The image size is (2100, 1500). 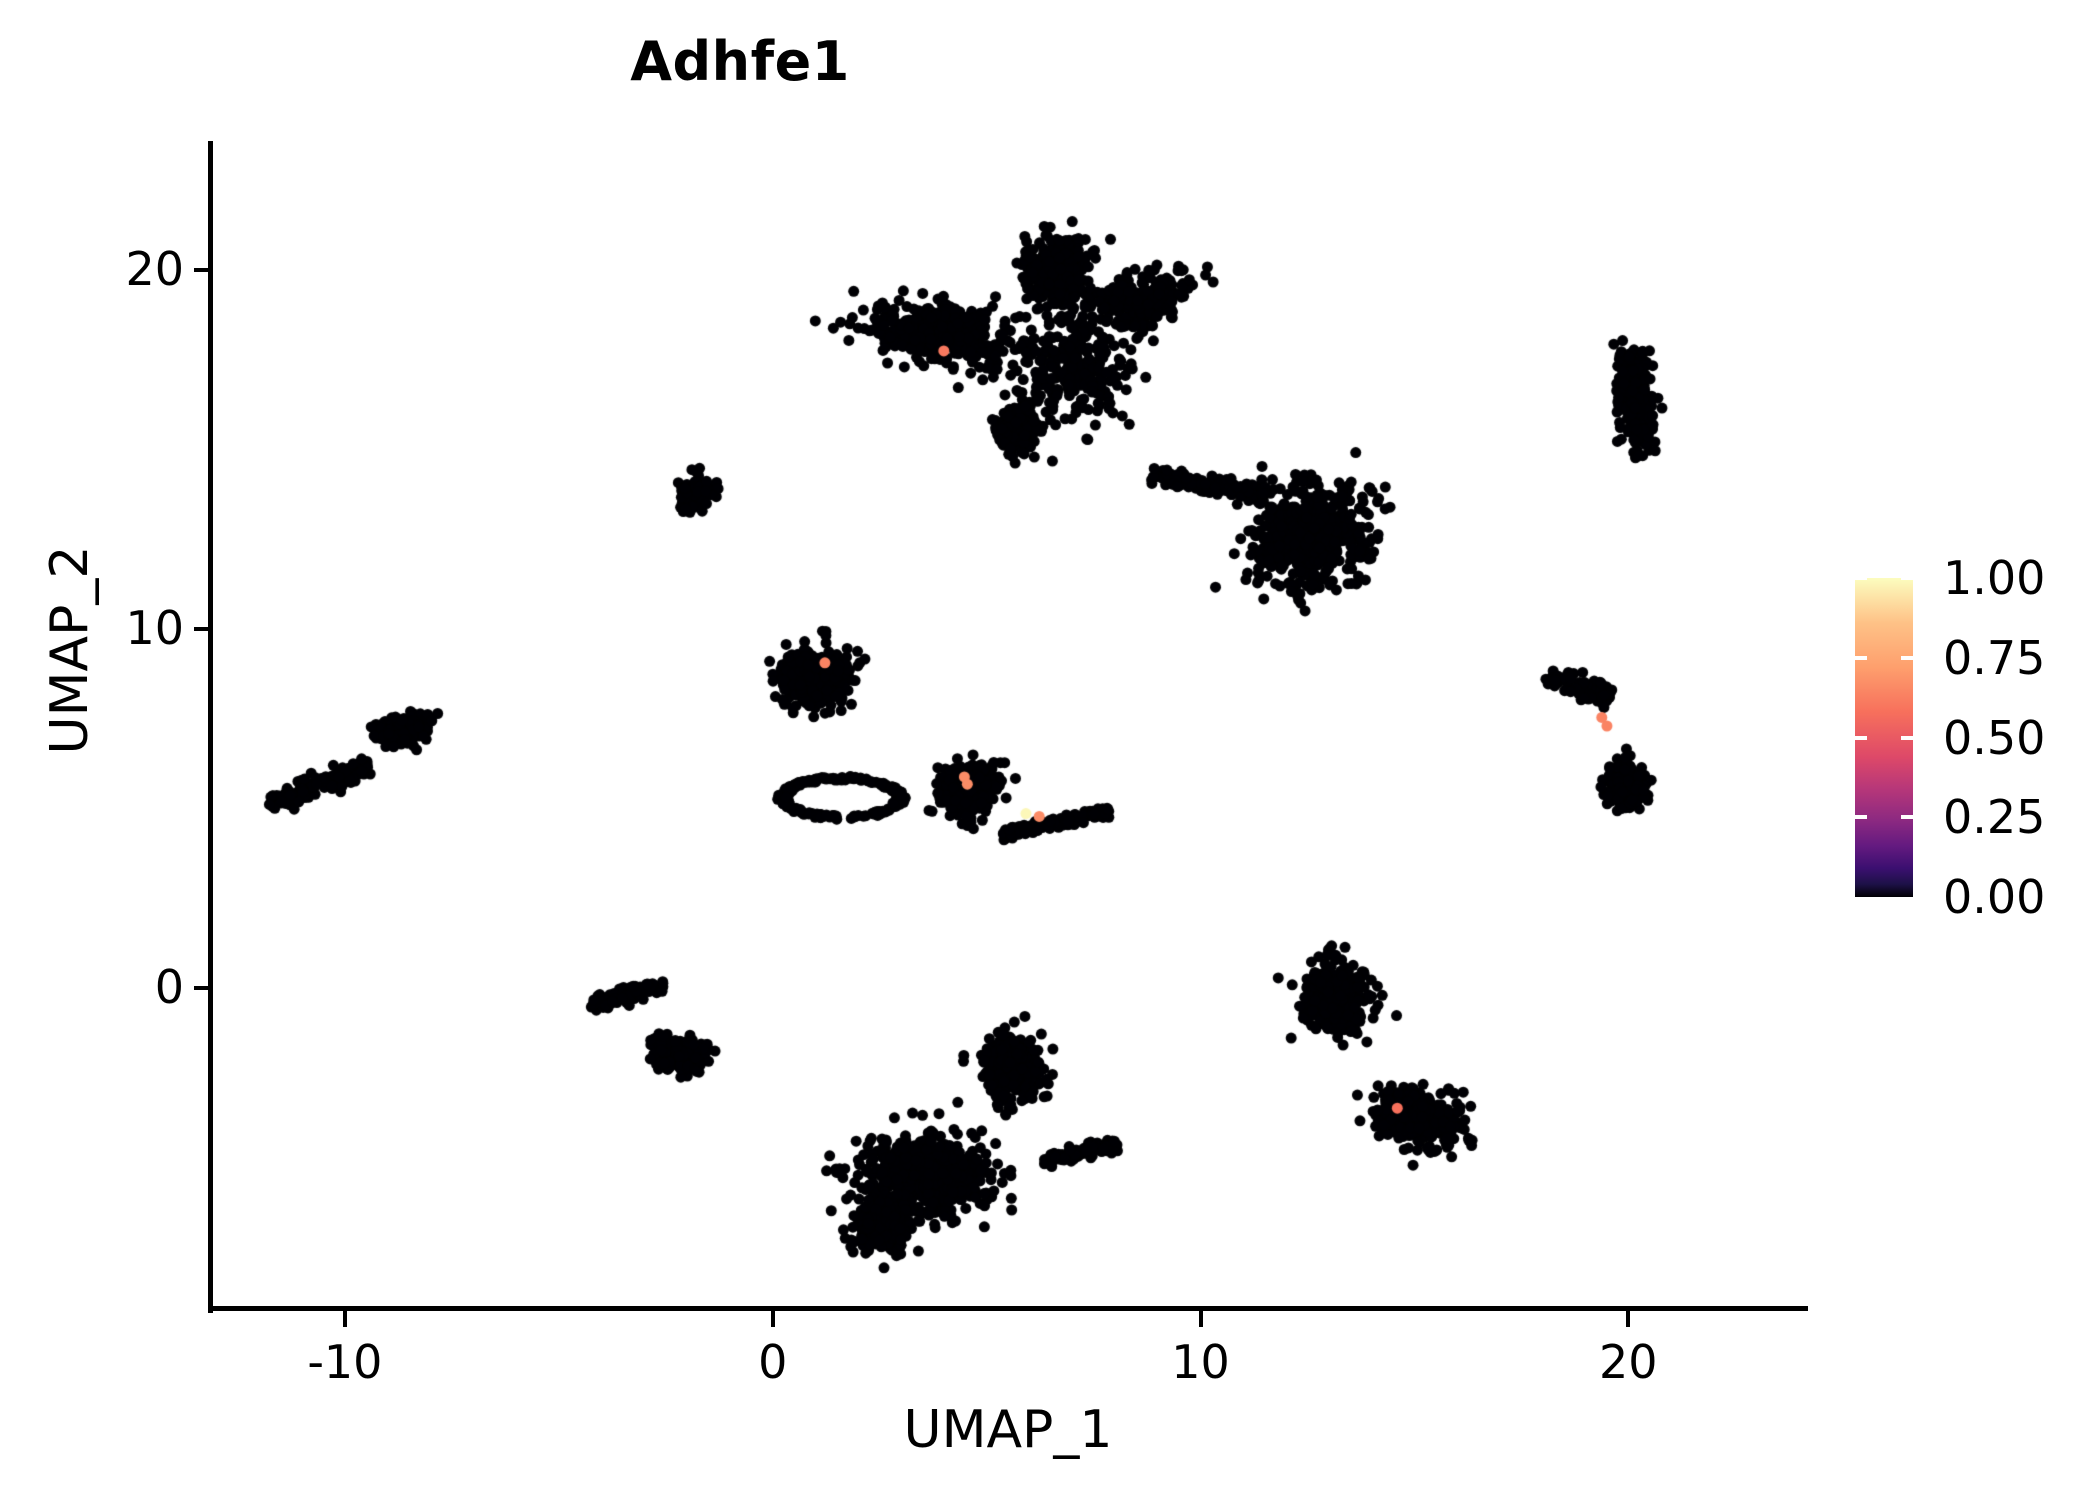 I want to click on colorbar-tick-label: 0.00, so click(x=1994, y=897).